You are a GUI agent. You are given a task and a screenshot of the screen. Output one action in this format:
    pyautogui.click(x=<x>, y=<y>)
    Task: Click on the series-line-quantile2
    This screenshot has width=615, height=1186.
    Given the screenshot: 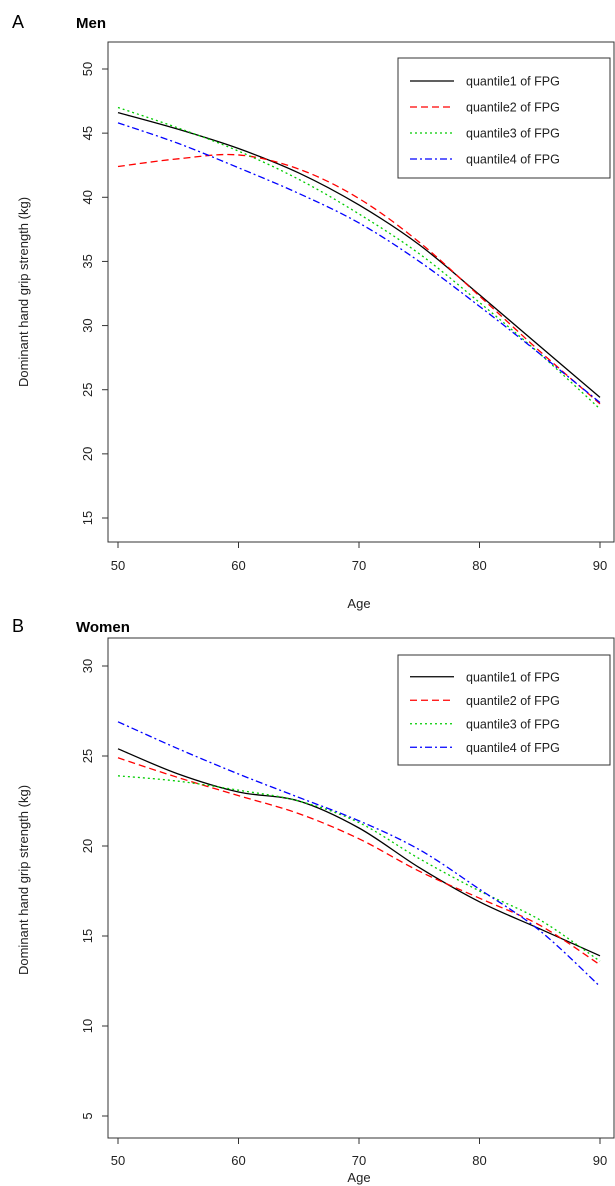 What is the action you would take?
    pyautogui.click(x=359, y=861)
    